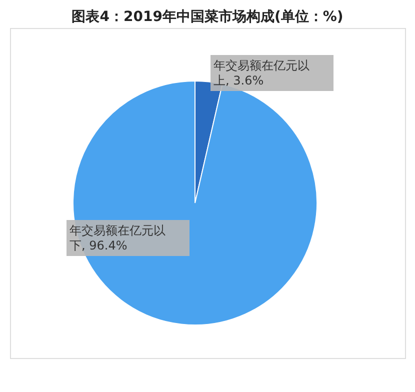  What do you see at coordinates (208, 16) in the screenshot?
I see `chart-title: 图表4：2019年中国菜市场构成(单位：%)` at bounding box center [208, 16].